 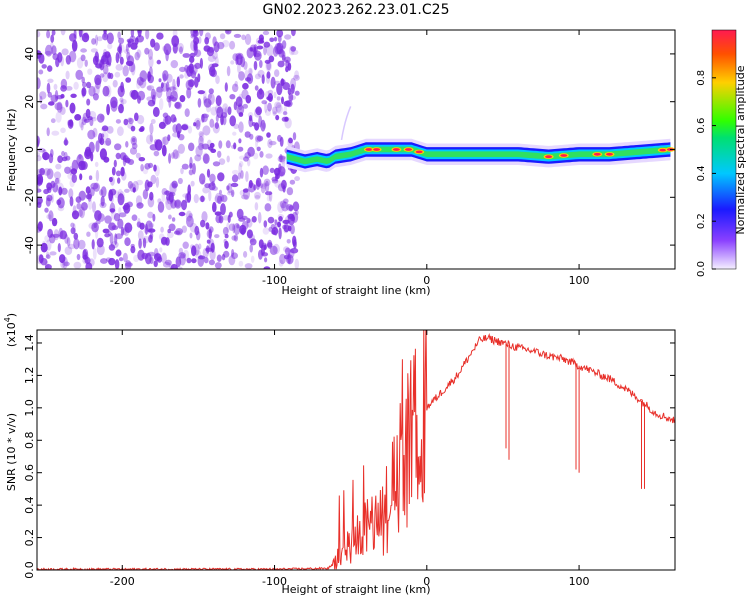 What do you see at coordinates (11, 150) in the screenshot?
I see `spectrogram-y-label: Frequency (Hz)` at bounding box center [11, 150].